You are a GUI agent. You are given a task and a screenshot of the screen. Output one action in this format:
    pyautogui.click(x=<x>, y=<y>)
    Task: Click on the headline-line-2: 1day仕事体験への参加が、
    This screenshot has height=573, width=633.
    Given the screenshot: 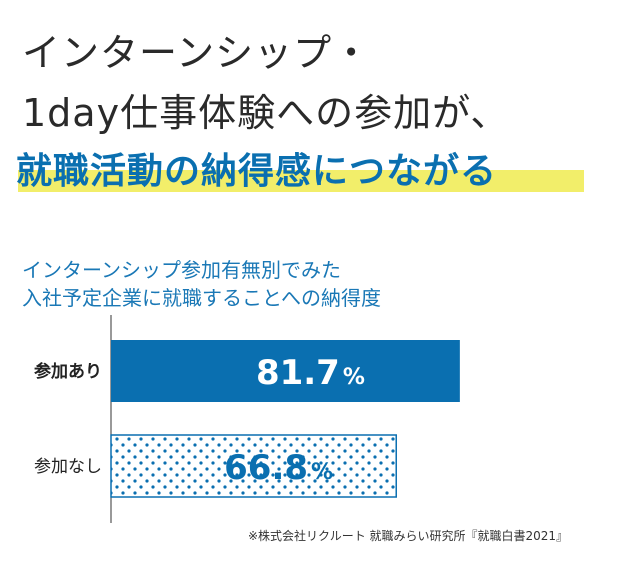 What is the action you would take?
    pyautogui.click(x=266, y=113)
    